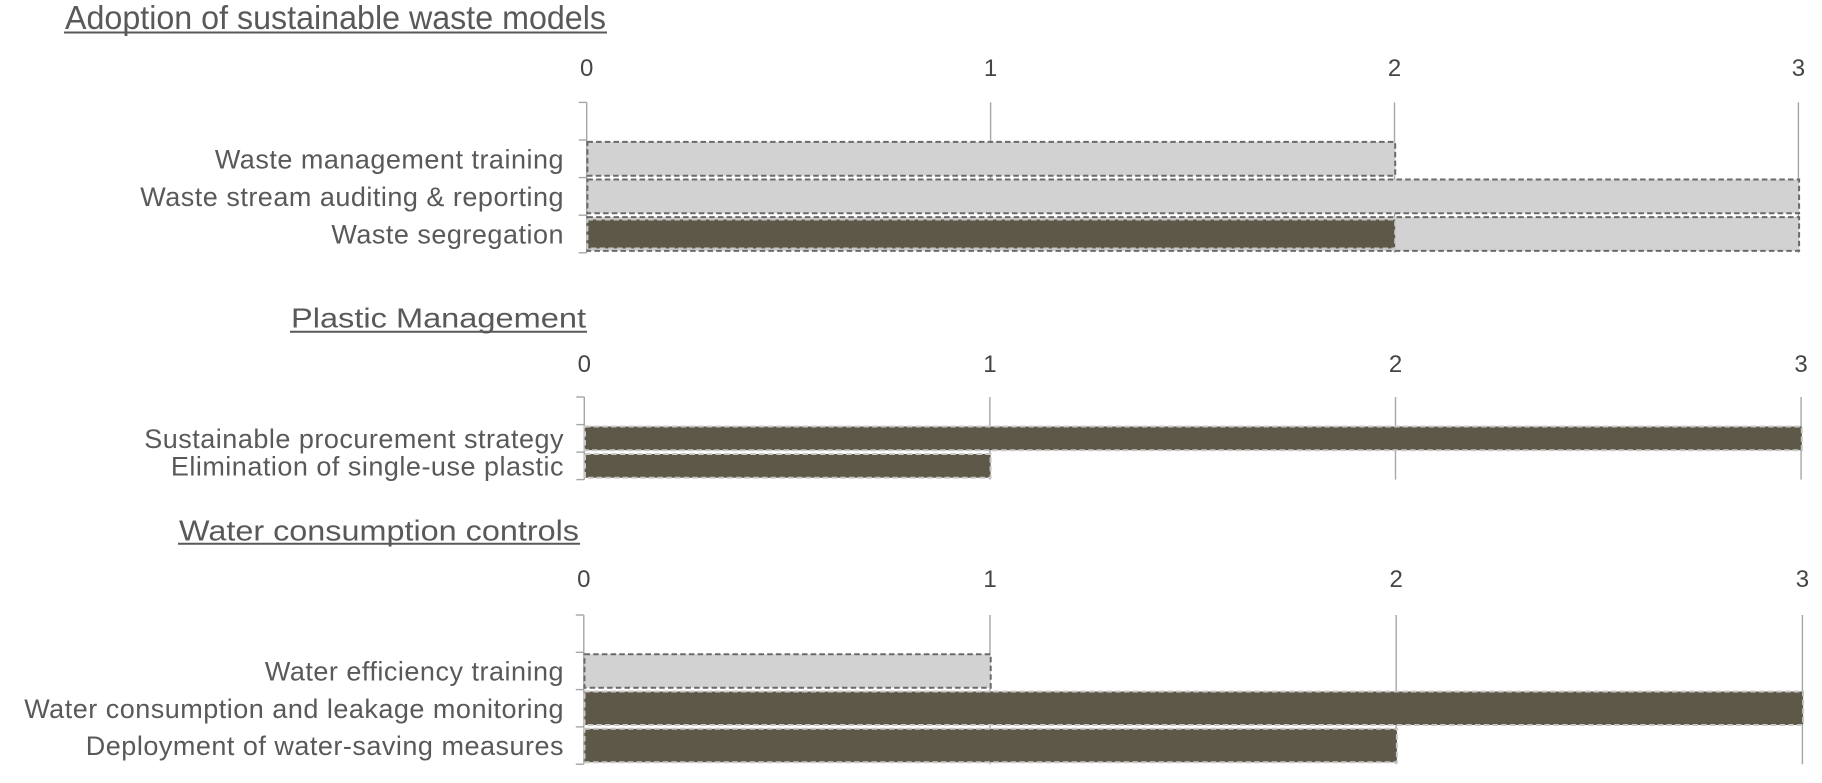 The width and height of the screenshot is (1822, 783). What do you see at coordinates (447, 235) in the screenshot?
I see `svg-text: Waste segregation` at bounding box center [447, 235].